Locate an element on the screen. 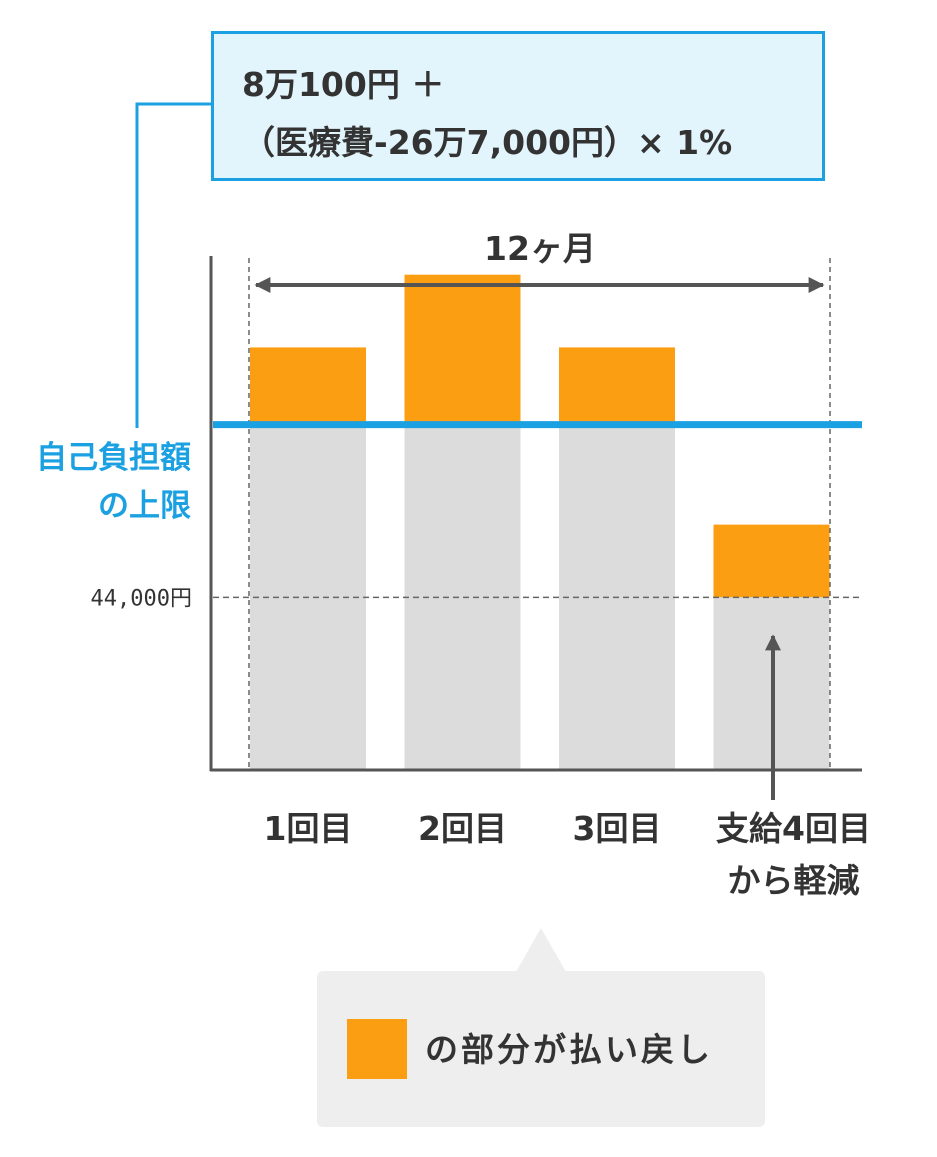 Image resolution: width=937 pixels, height=1157 pixels. formula-box: 8万100円 ＋ （医療費-26万7,000円）× 1% is located at coordinates (518, 106).